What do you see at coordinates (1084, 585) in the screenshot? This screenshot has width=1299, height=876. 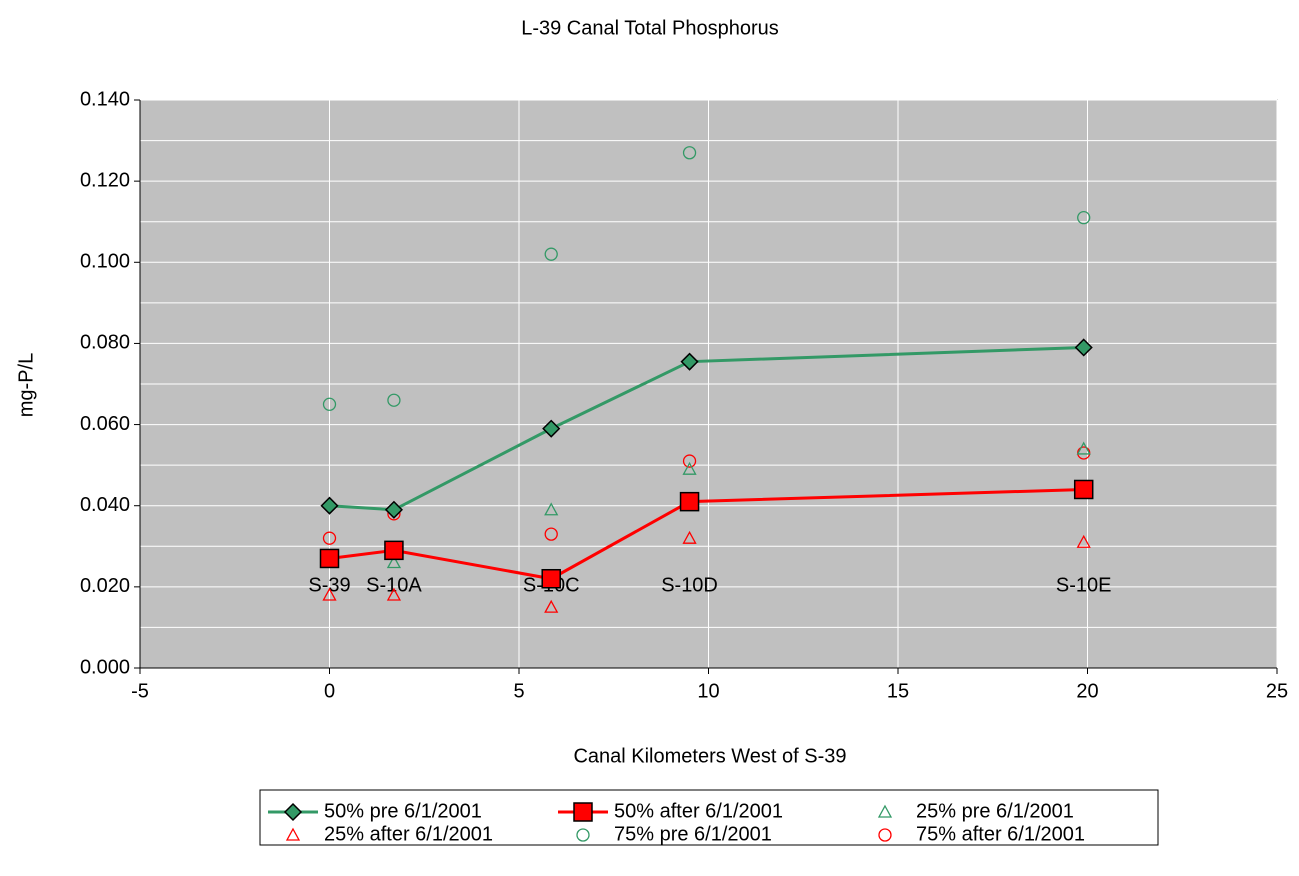 I see `station-label: S-10E` at bounding box center [1084, 585].